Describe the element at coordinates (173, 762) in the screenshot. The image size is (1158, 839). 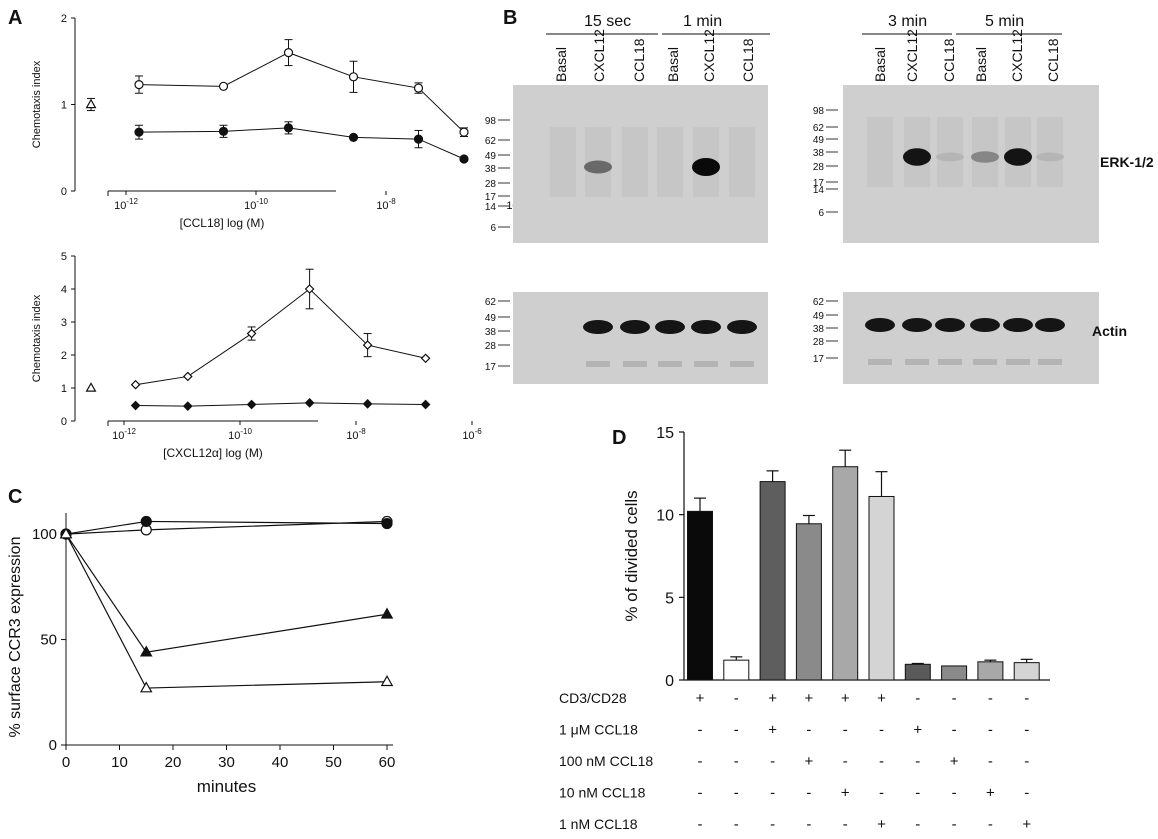
I see `x-tick-label: 20` at that location.